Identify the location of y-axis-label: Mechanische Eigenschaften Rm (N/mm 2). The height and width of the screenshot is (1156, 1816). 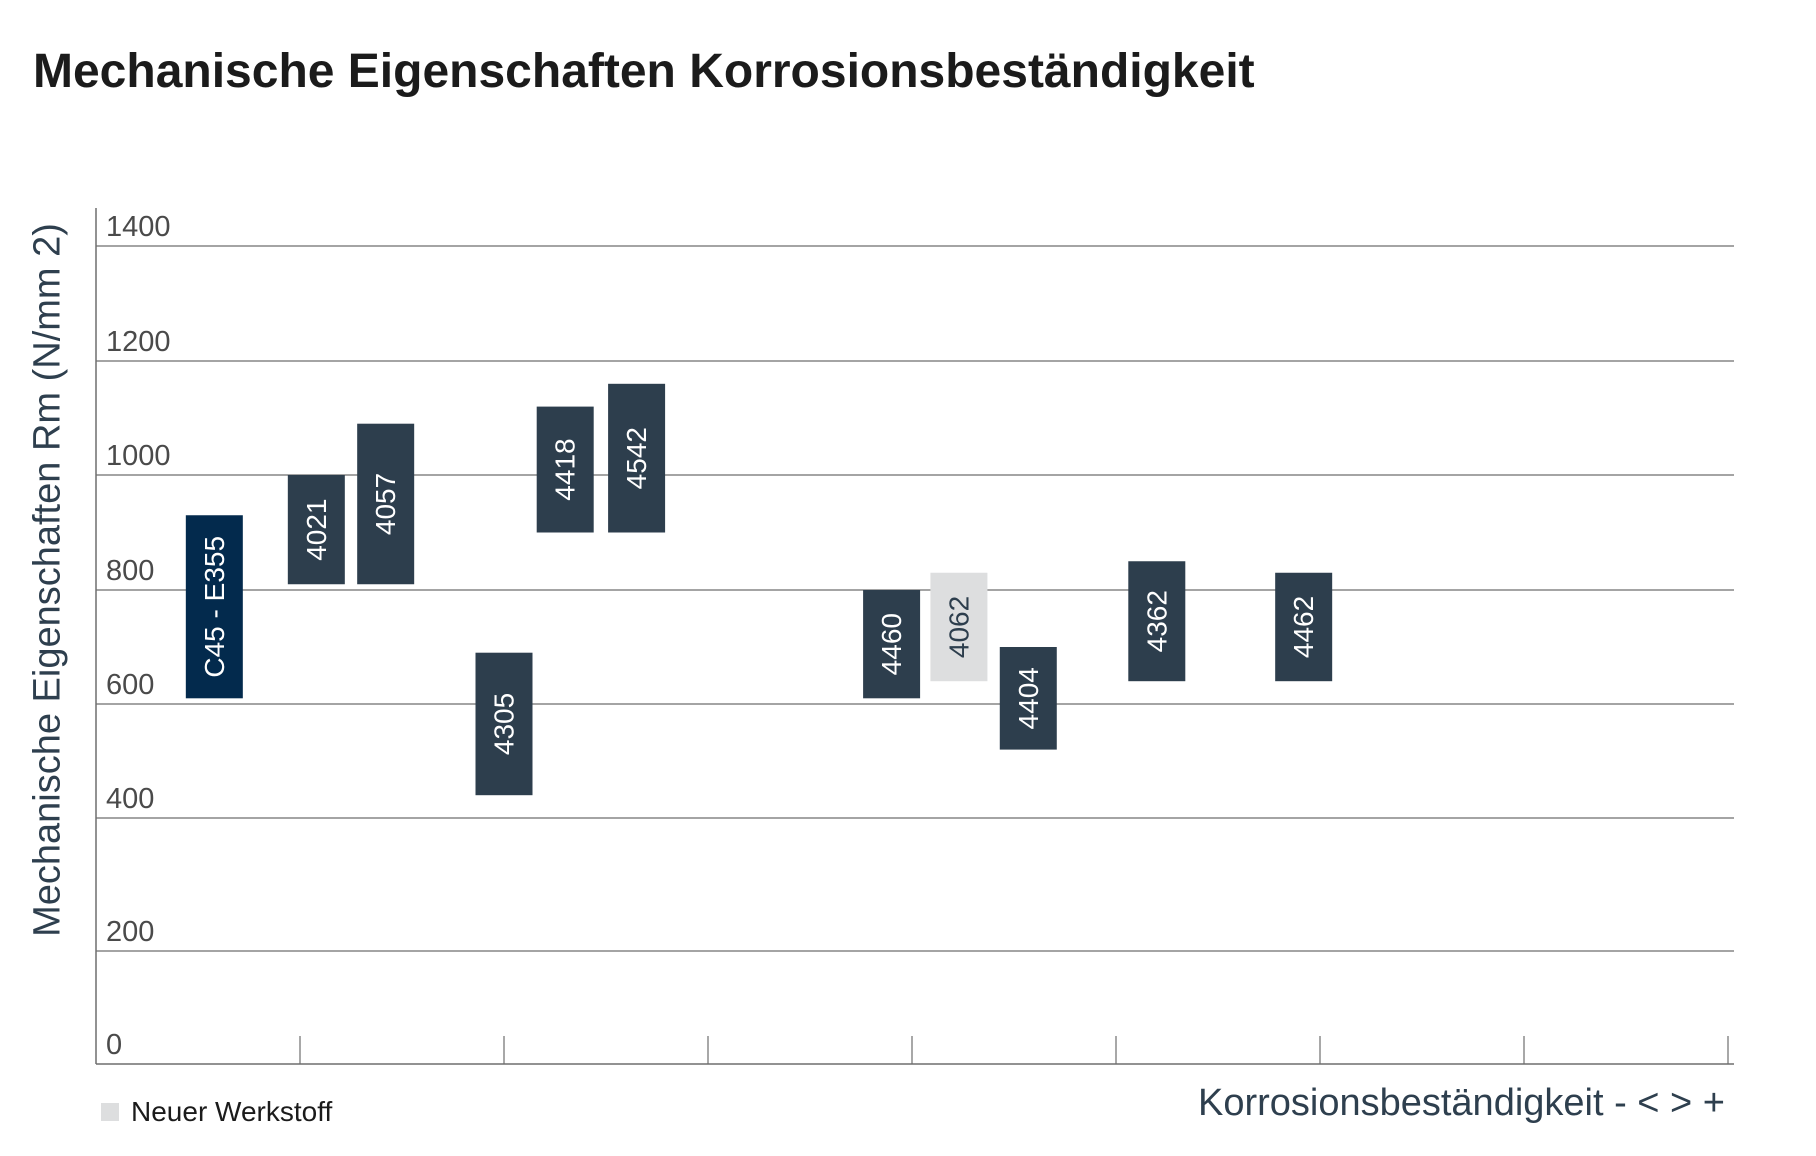
(47, 580).